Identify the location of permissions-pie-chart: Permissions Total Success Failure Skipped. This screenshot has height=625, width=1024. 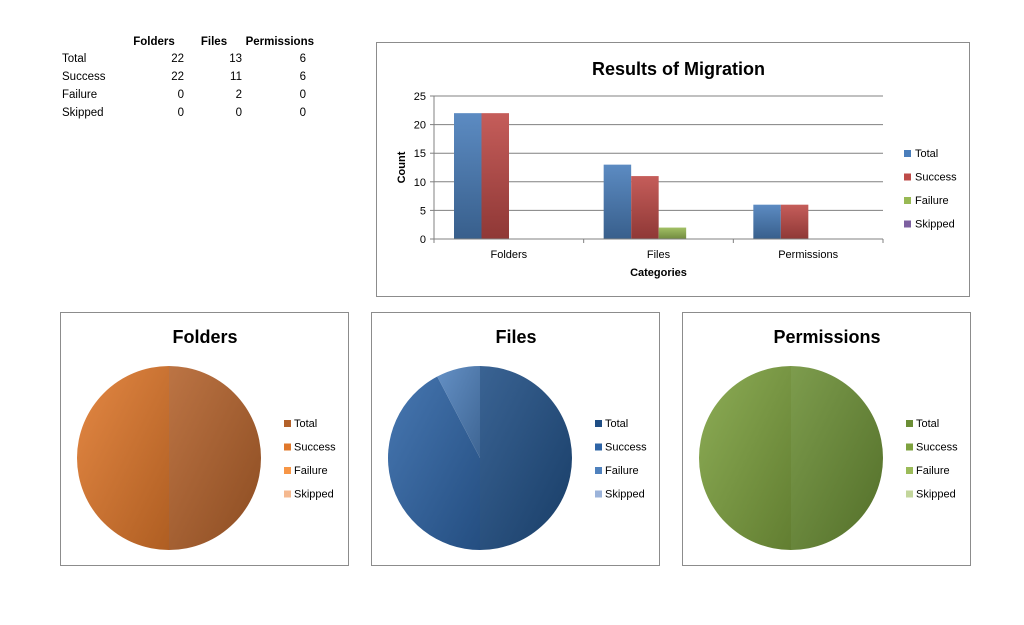
(826, 439).